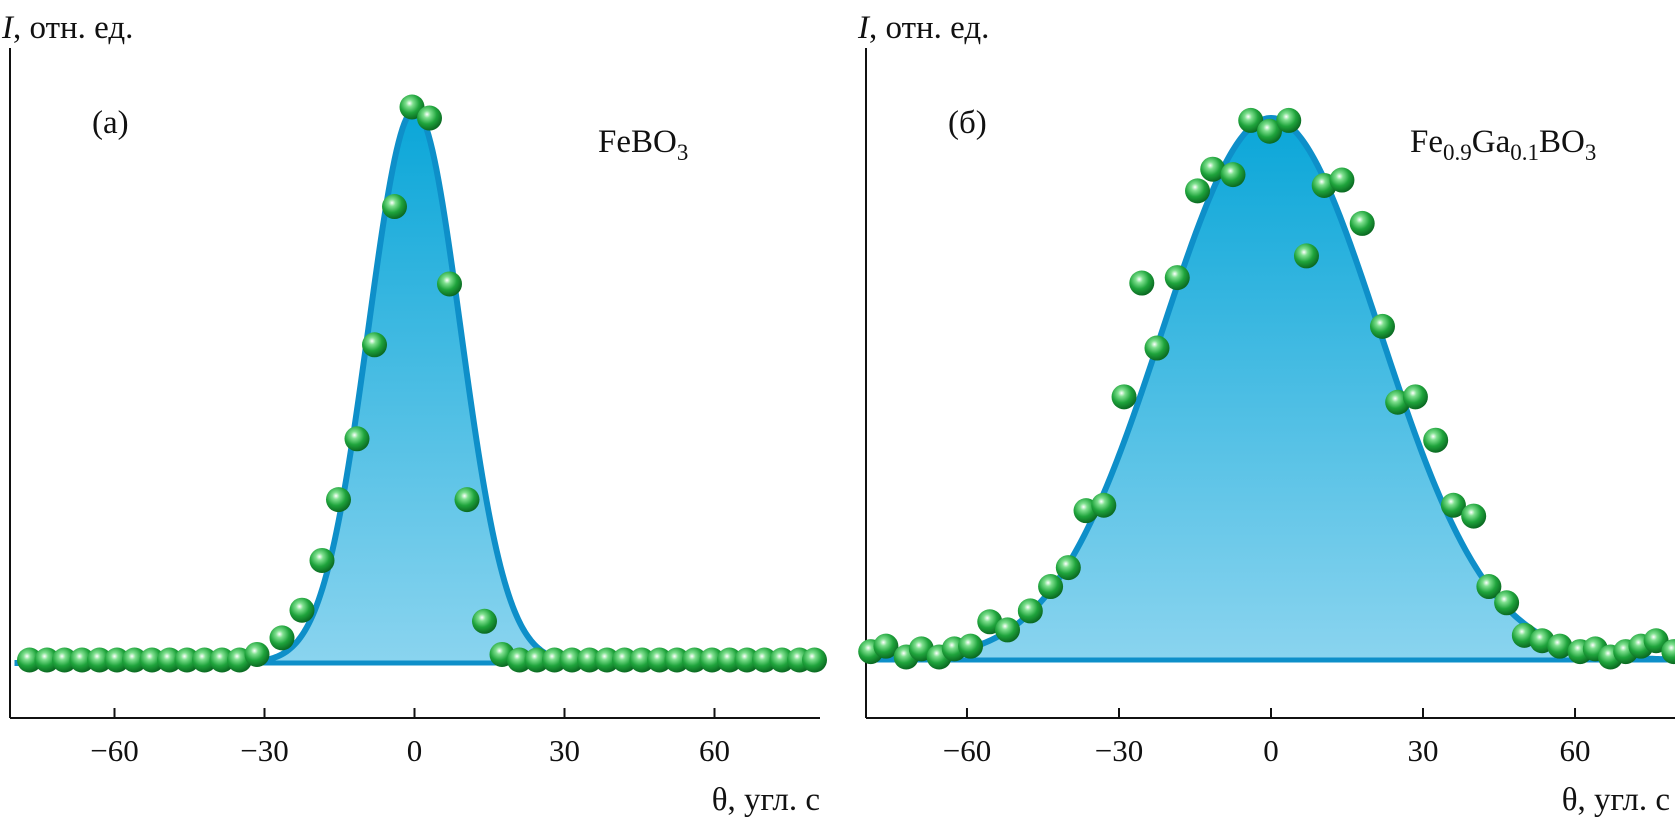  What do you see at coordinates (110, 123) in the screenshot?
I see `panel-label: (а)` at bounding box center [110, 123].